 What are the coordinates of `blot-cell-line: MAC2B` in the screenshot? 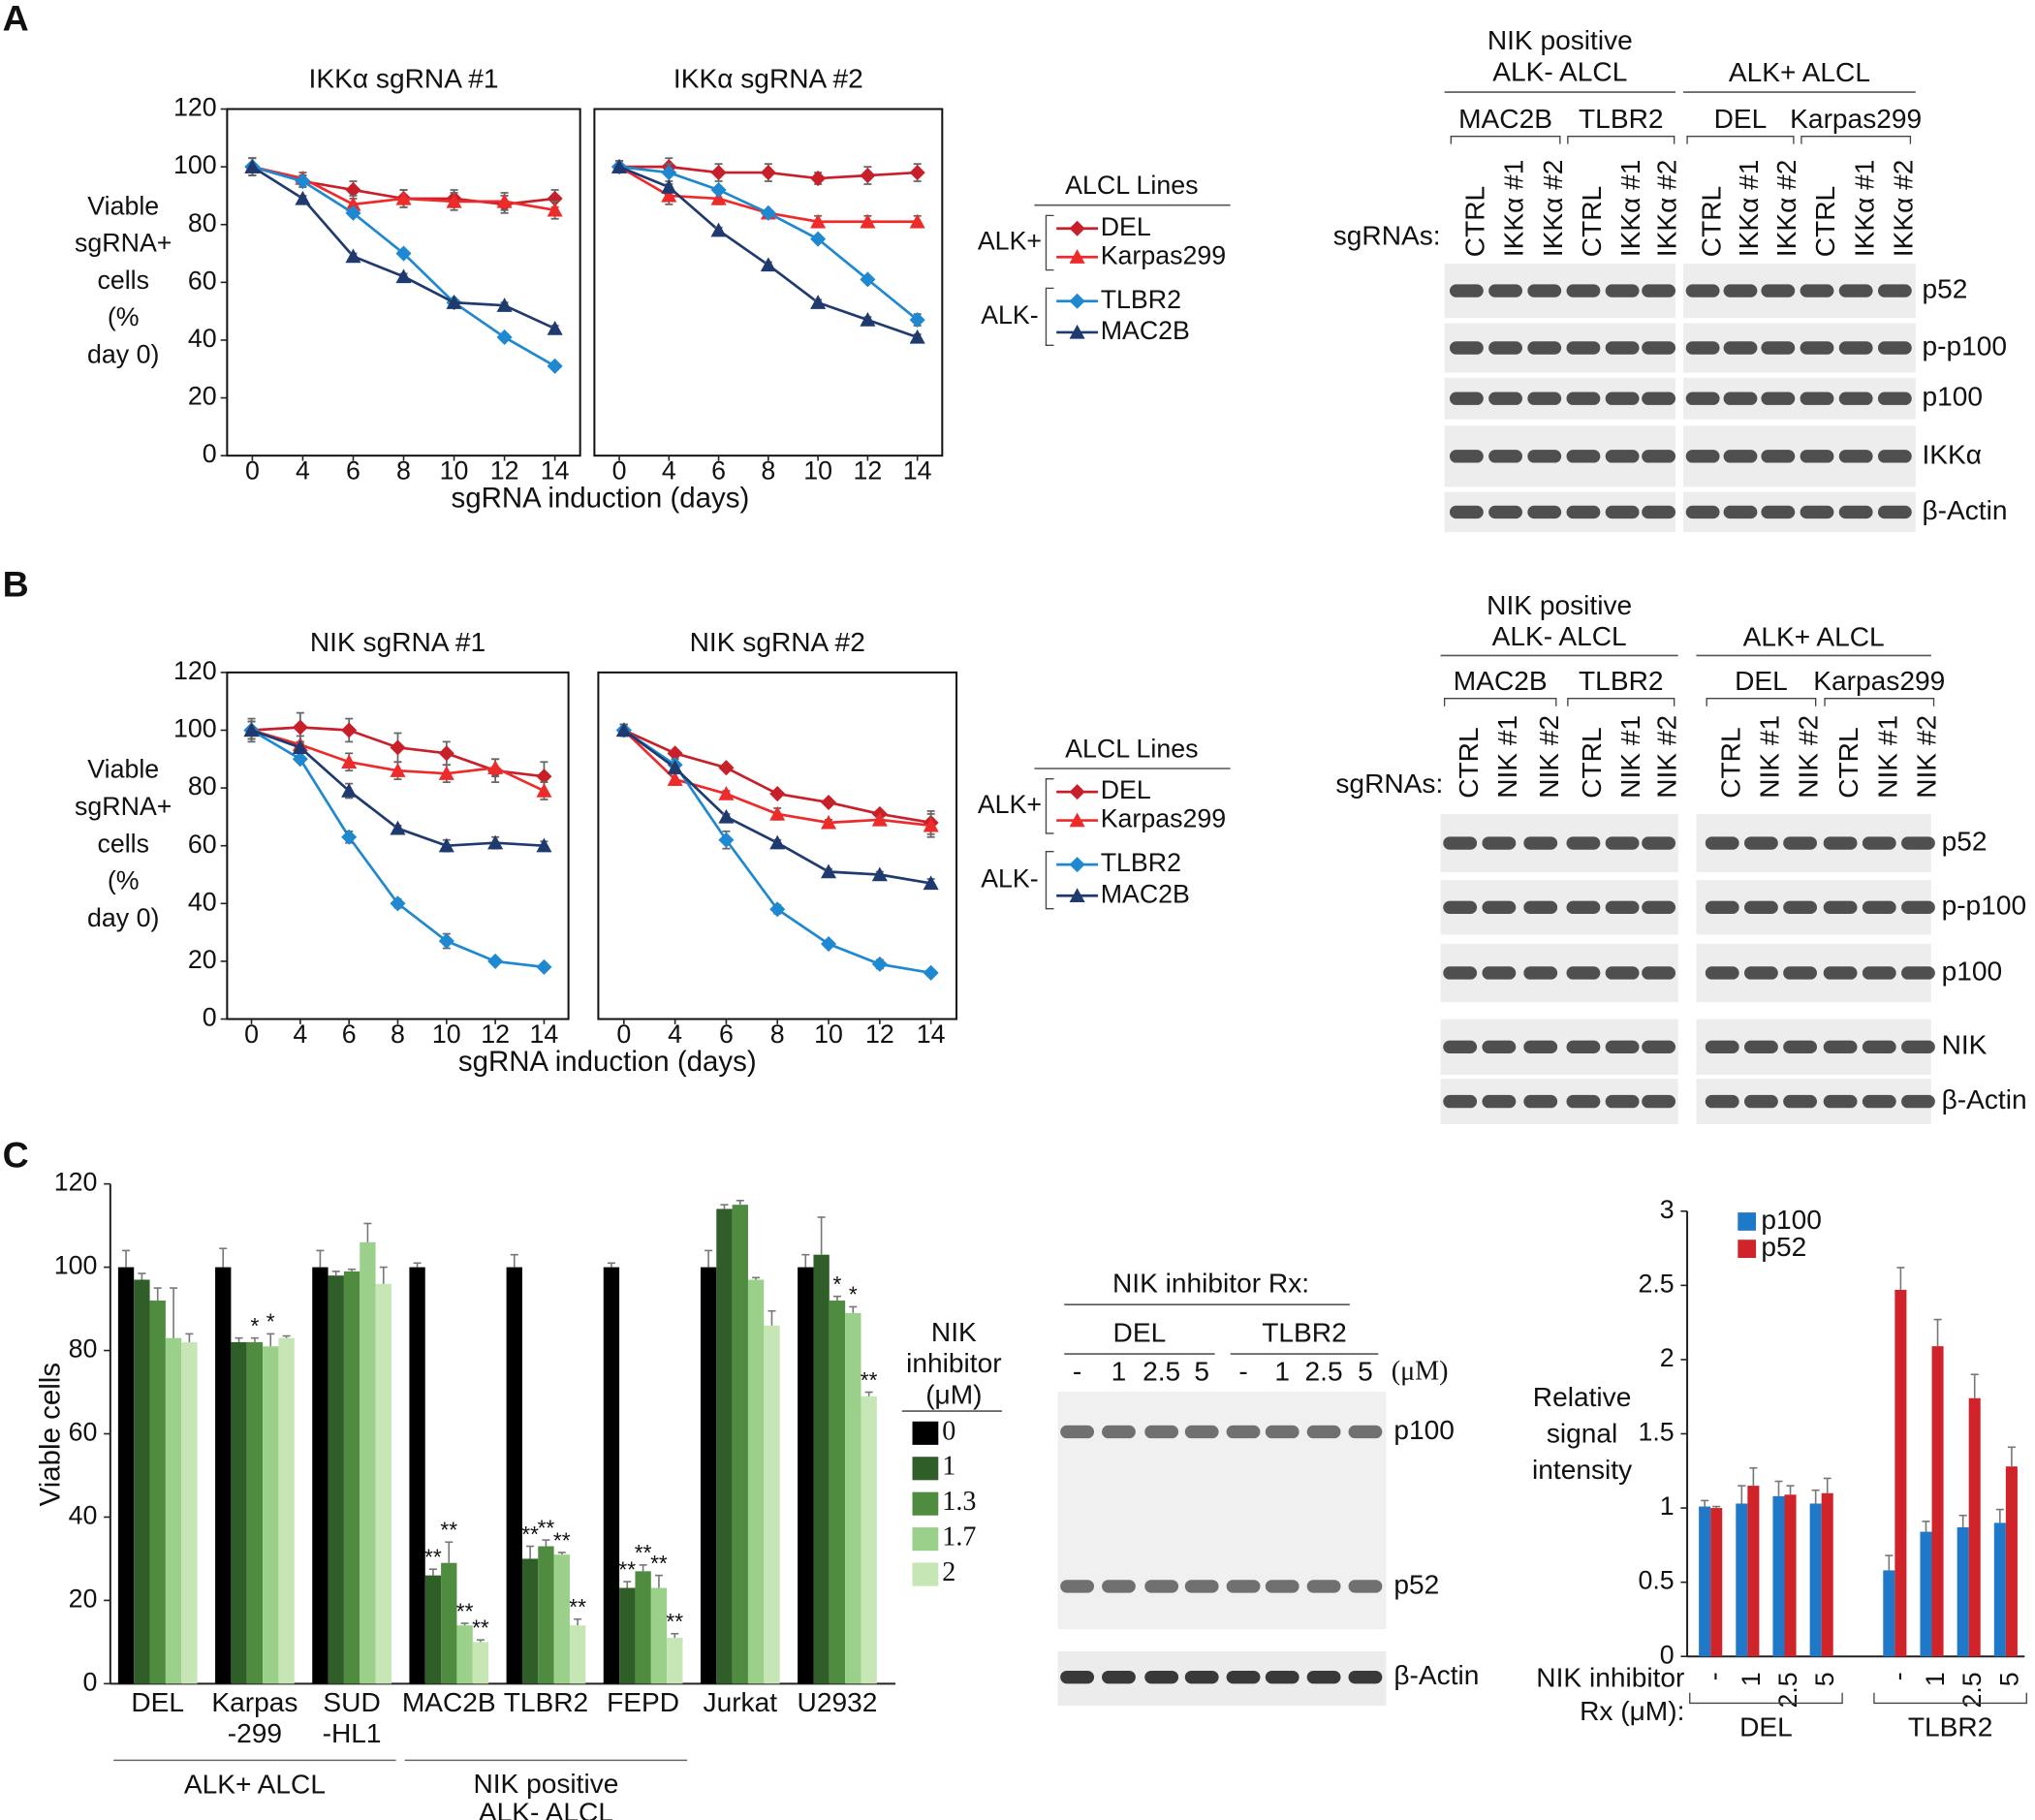 It's located at (1501, 681).